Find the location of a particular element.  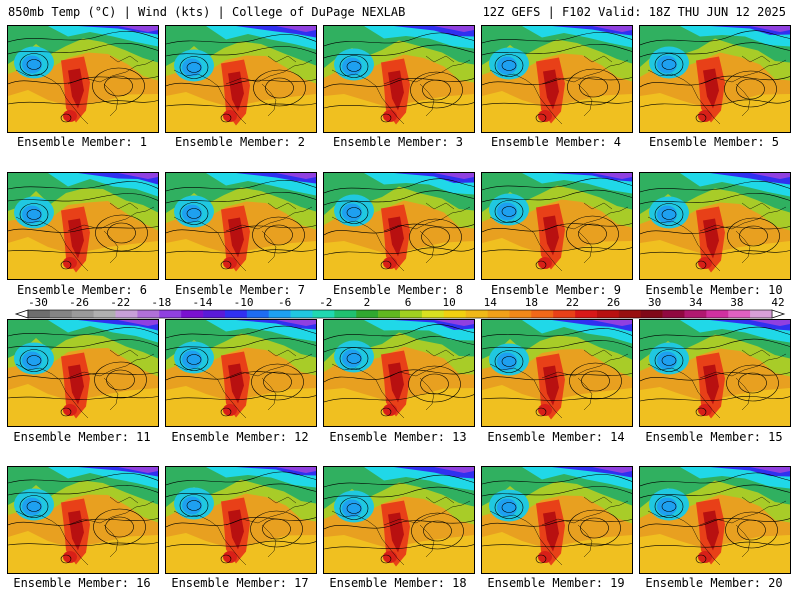

ensemble-member-label: Ensemble Member: 10 is located at coordinates (714, 290).